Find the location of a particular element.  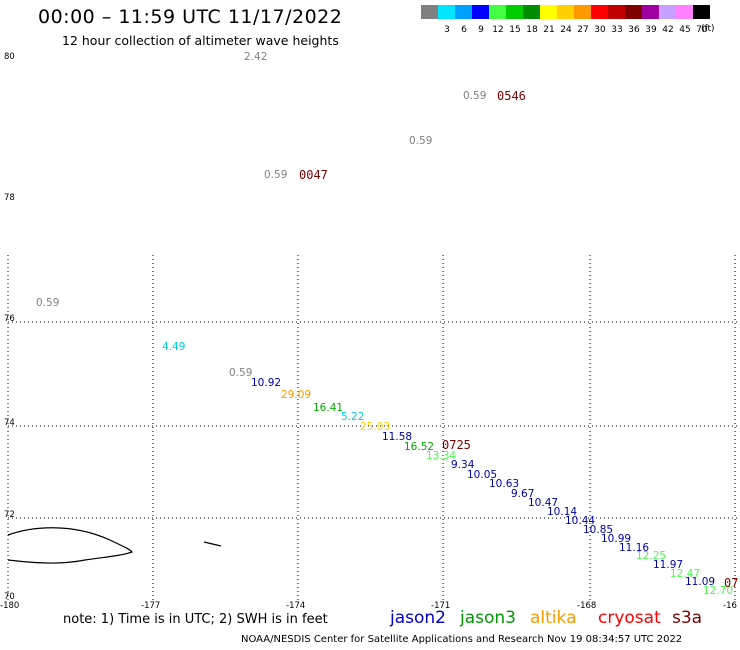

legend-label: 6 is located at coordinates (464, 30).